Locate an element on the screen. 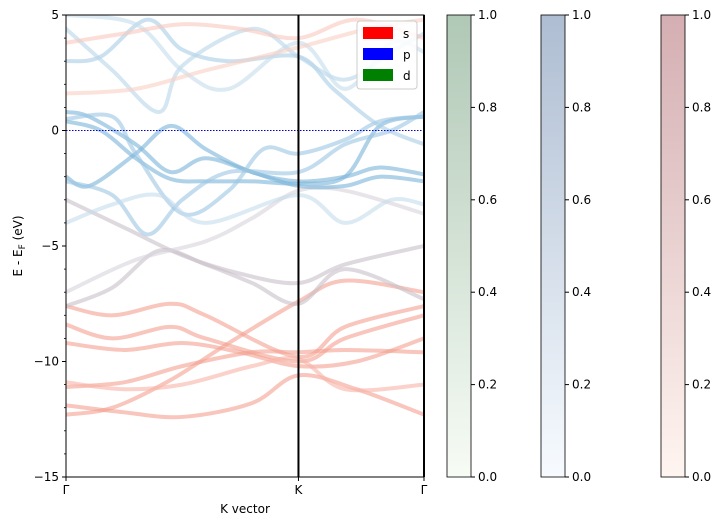  colorbar-green-gradient is located at coordinates (459, 246).